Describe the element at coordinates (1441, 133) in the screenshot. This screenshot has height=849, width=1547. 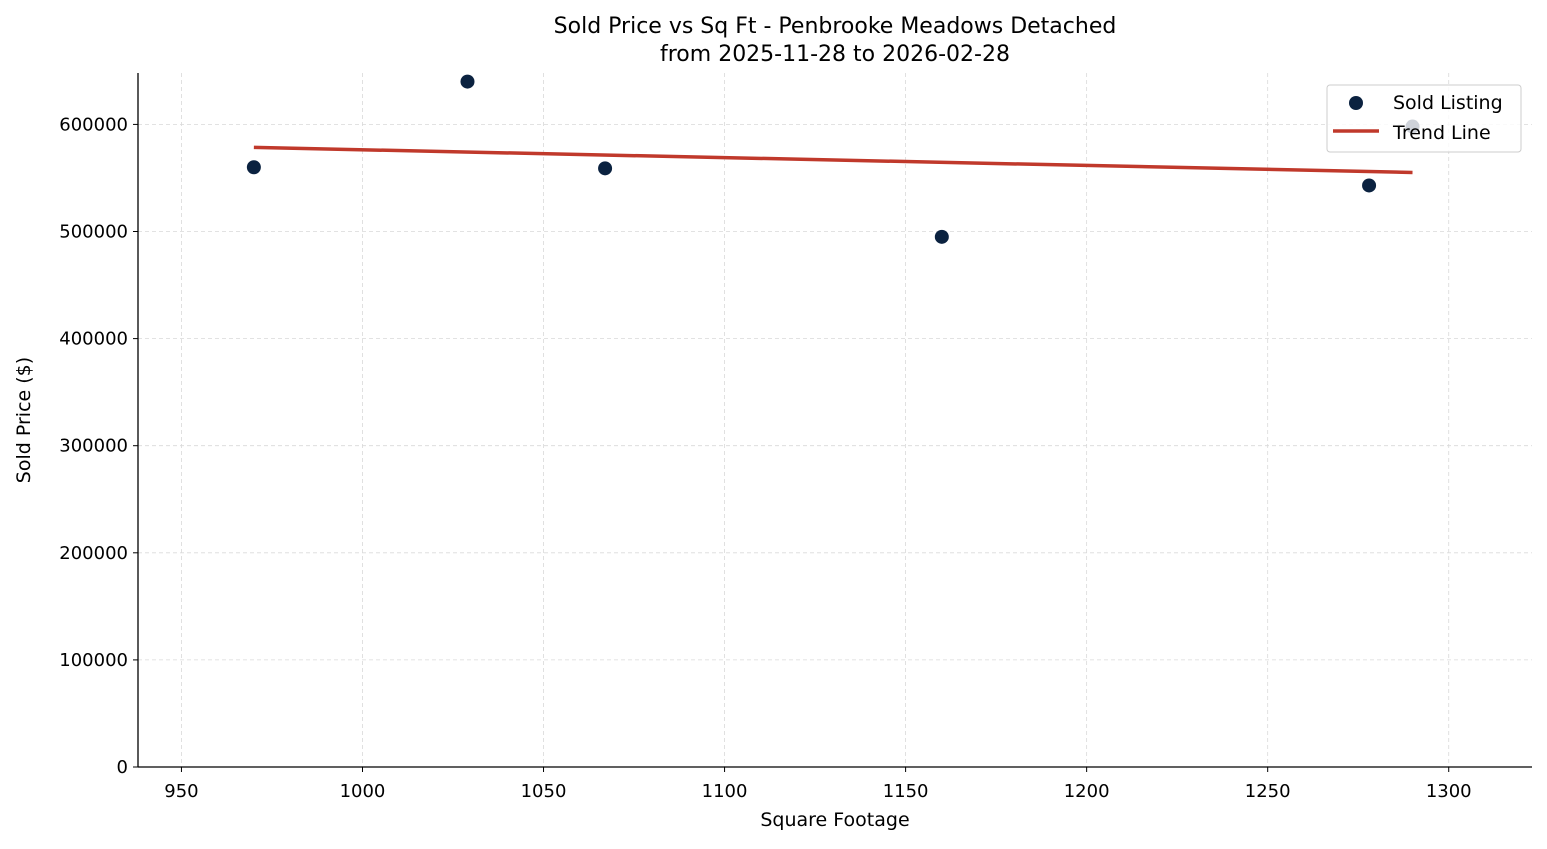
I see `legend-label-trend-line: Trend Line` at that location.